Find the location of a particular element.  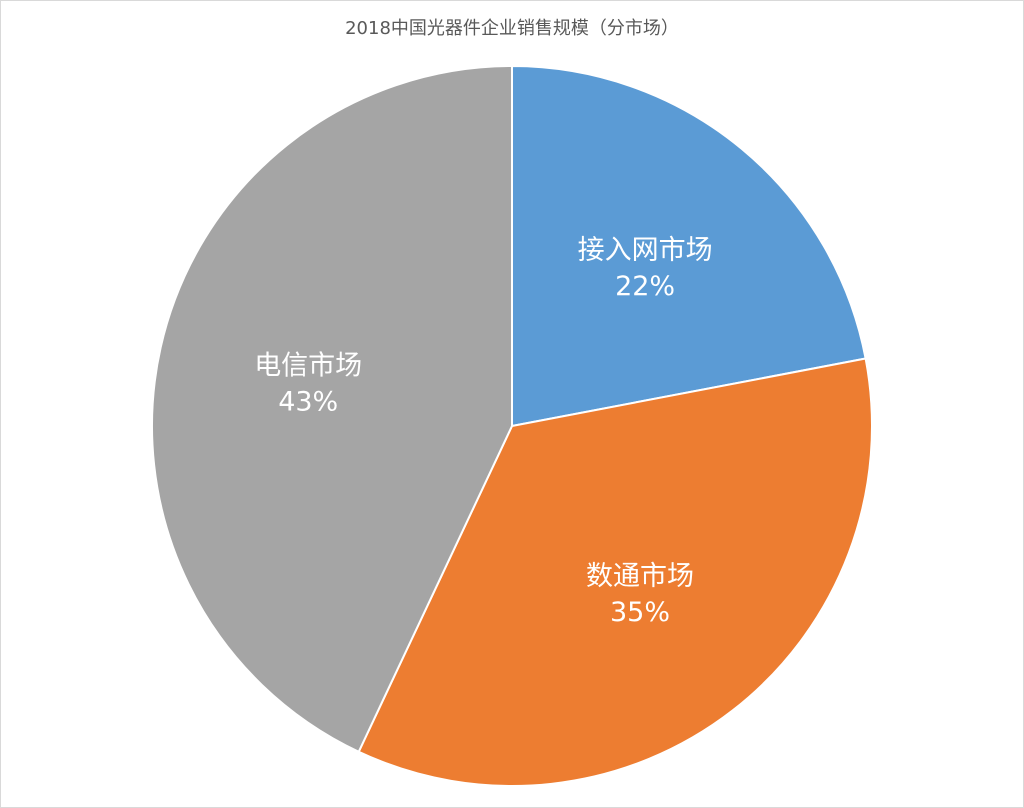

slice-label-1: 数通市场 is located at coordinates (640, 576).